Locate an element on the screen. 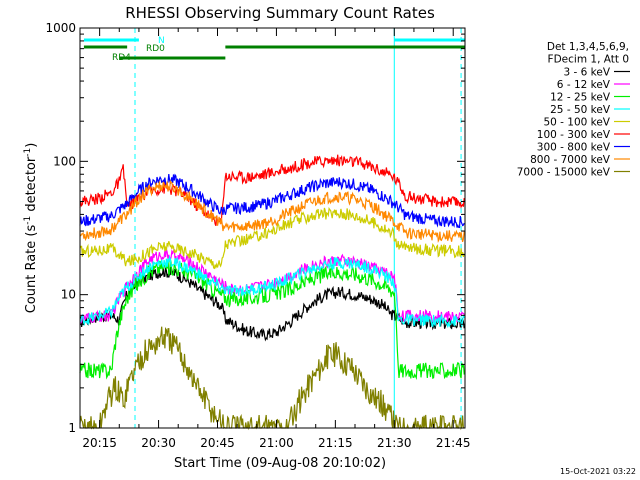  legend-header-line: Det 1,3,4,5,6,9, is located at coordinates (588, 47).